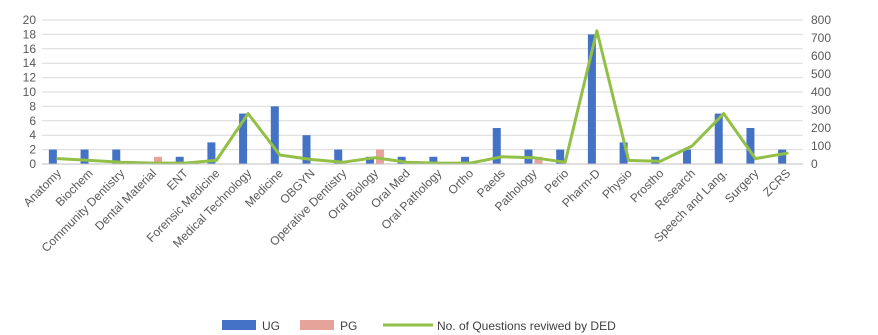  I want to click on y-left-tick-label: 8, so click(32, 106).